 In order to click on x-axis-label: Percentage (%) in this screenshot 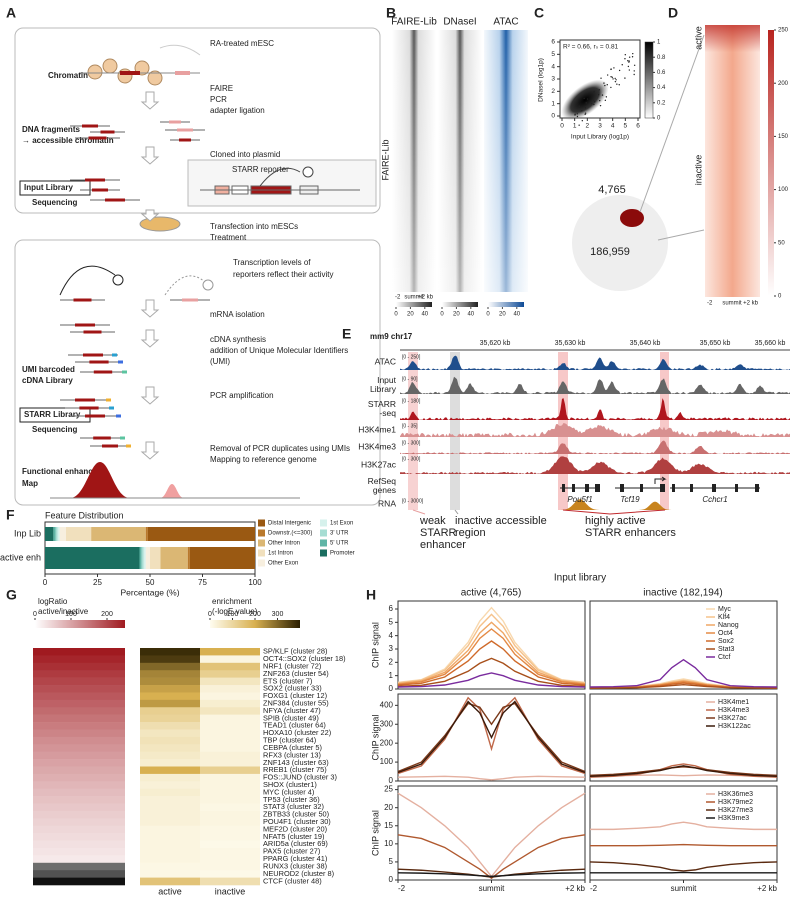, I will do `click(149, 592)`.